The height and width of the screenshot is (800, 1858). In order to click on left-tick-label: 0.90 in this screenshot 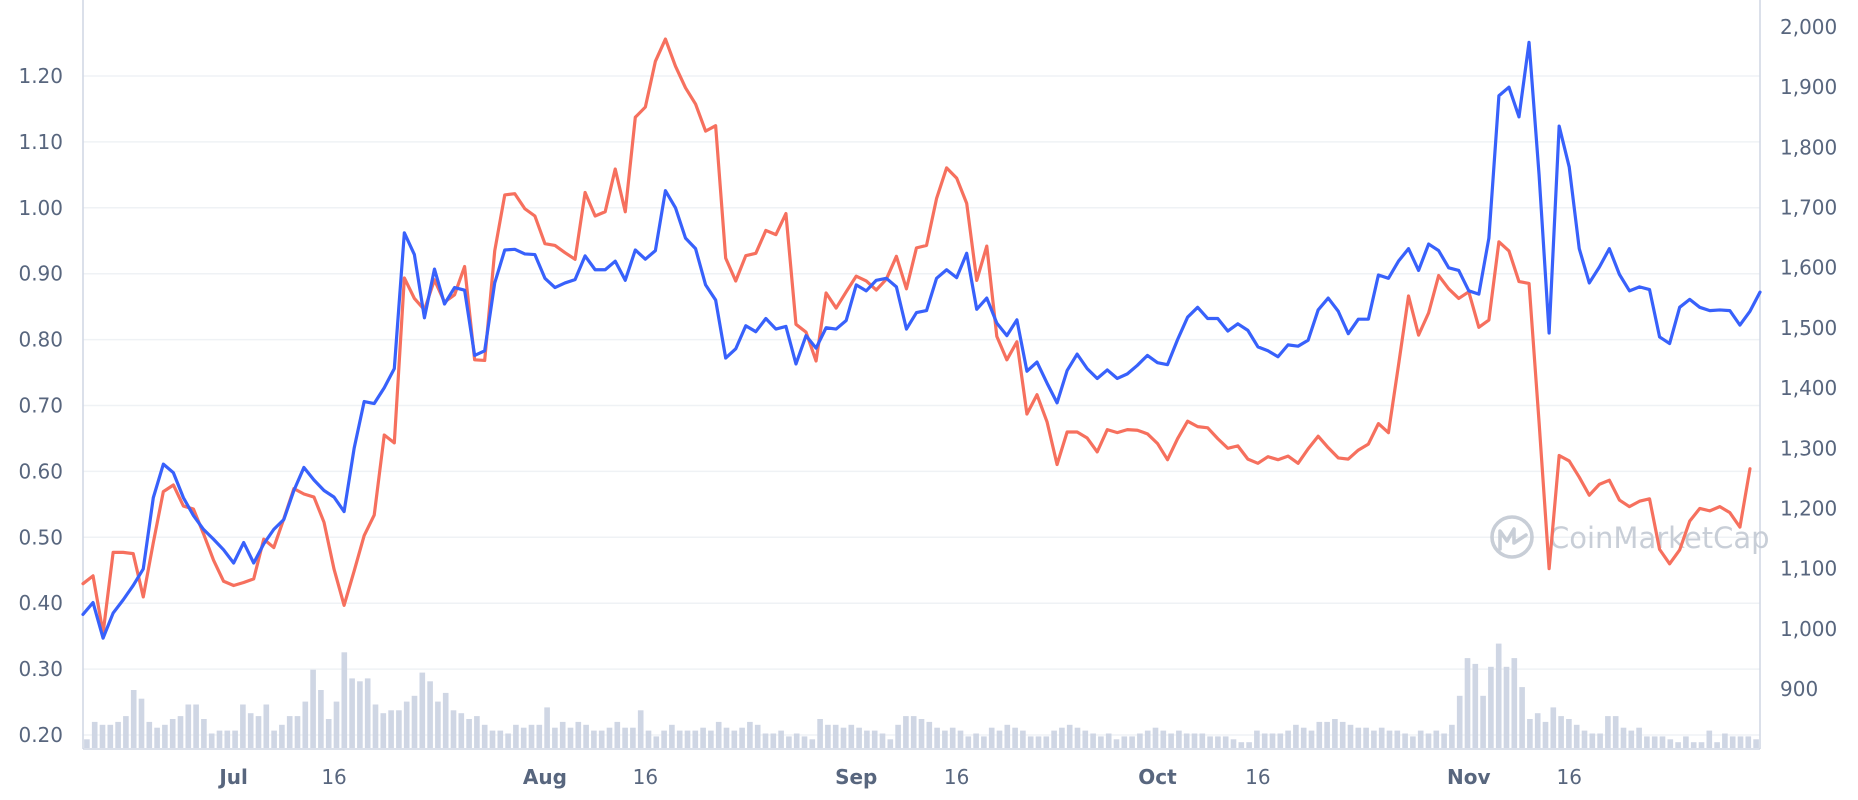, I will do `click(40, 274)`.